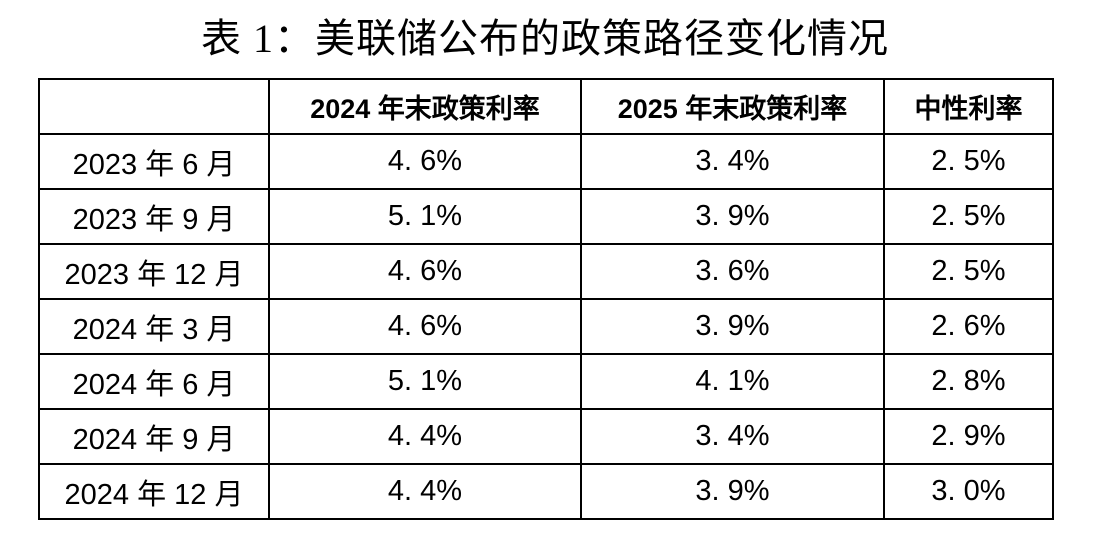 The width and height of the screenshot is (1094, 558). Describe the element at coordinates (154, 106) in the screenshot. I see `header-empty-cell` at that location.